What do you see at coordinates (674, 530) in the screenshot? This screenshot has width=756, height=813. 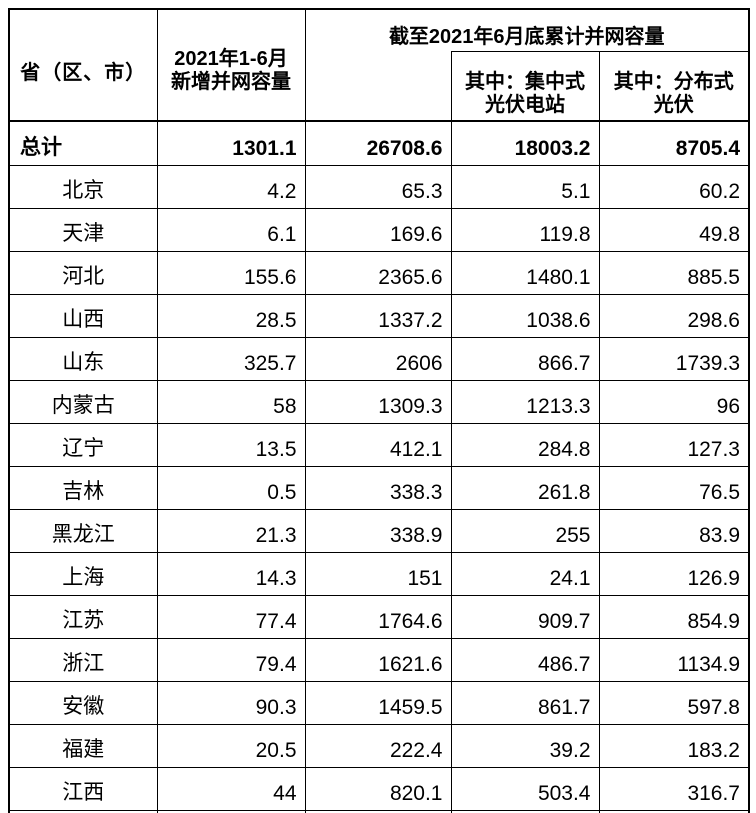 I see `value-cell: 83.9` at bounding box center [674, 530].